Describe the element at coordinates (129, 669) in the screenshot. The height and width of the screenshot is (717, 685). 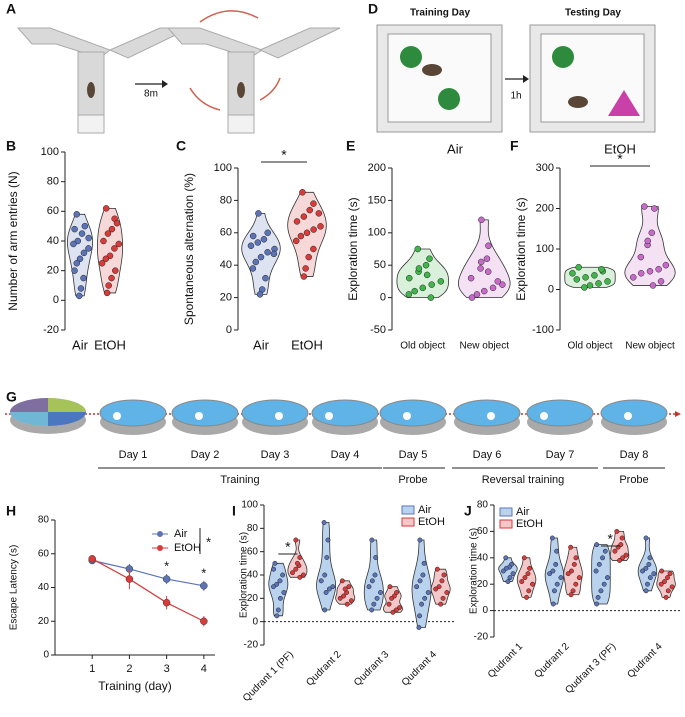
I see `x-tick-label: 2` at that location.